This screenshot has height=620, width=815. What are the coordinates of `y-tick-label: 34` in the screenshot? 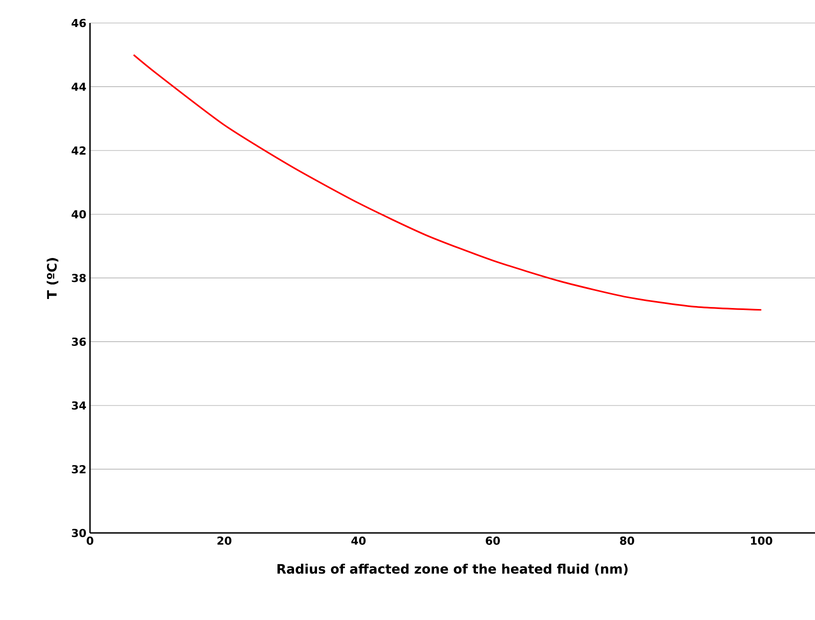 It's located at (79, 405).